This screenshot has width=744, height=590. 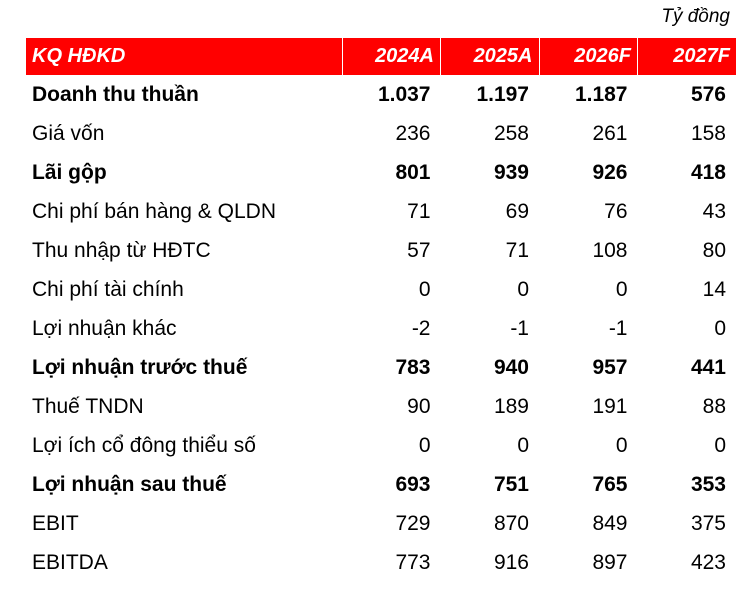 I want to click on table-row: Lợi nhuận khác -2 -1 -1 0, so click(x=381, y=328).